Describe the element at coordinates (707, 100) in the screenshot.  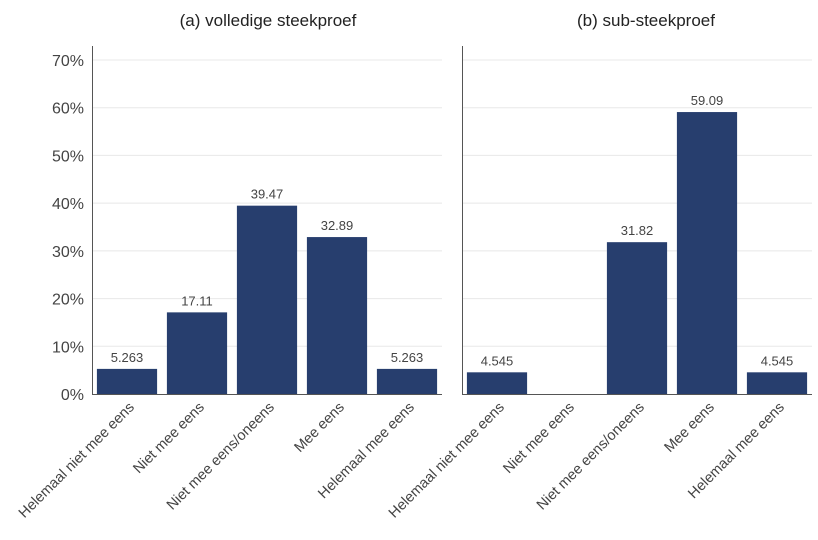
I see `data-label: 59.09` at that location.